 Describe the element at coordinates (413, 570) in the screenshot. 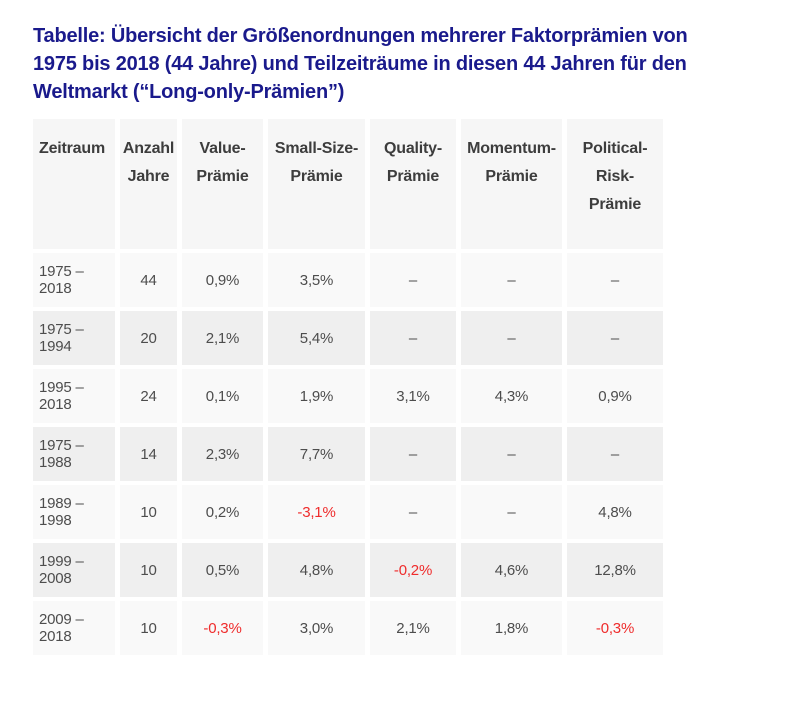

I see `premium-value-cell: -0,2%` at that location.